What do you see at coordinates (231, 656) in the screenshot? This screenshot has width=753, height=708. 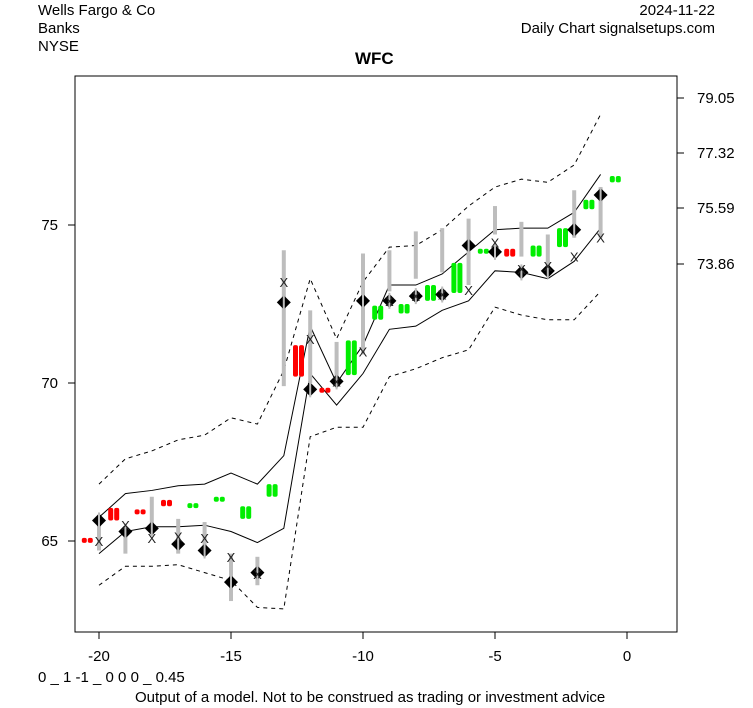 I see `x-tick-label: -15` at bounding box center [231, 656].